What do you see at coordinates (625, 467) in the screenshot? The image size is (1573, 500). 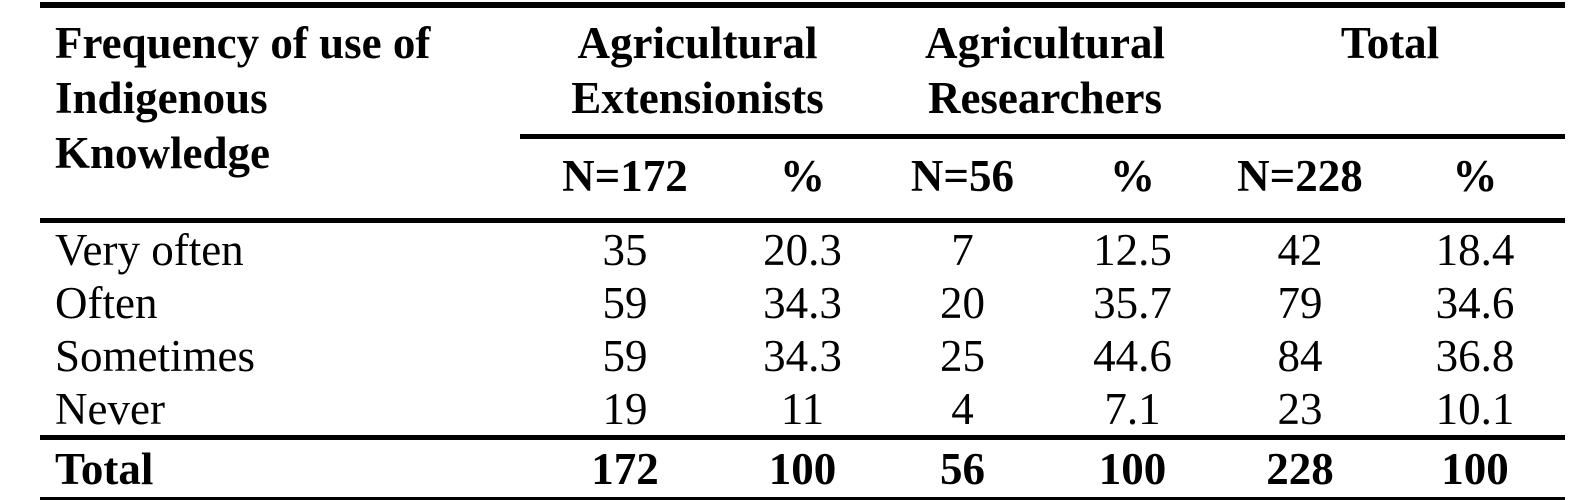 I see `table-cell: 172` at bounding box center [625, 467].